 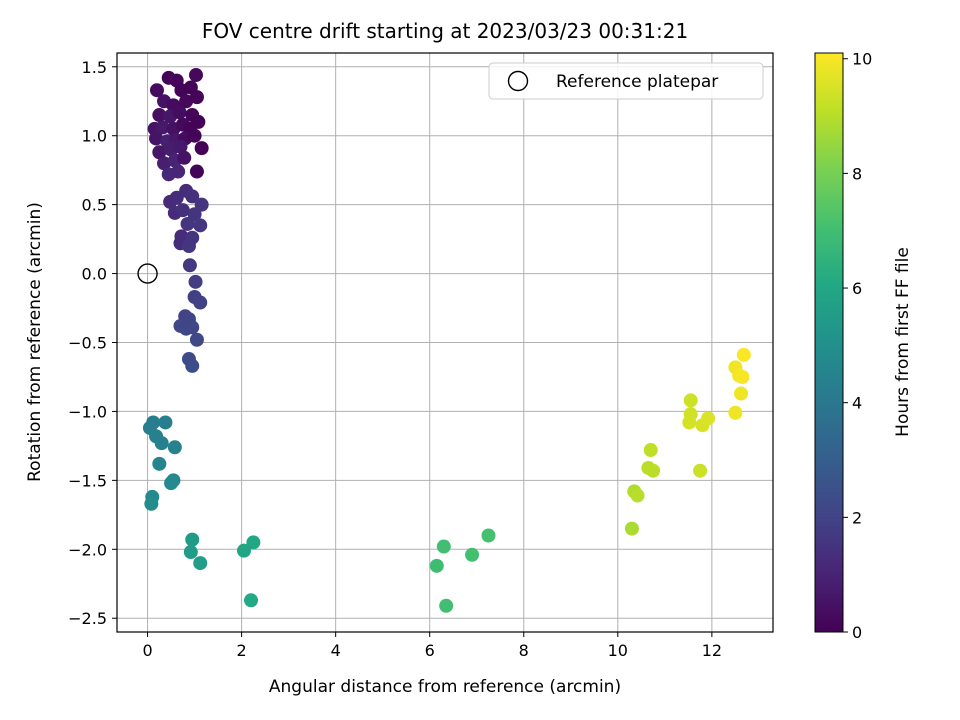 What do you see at coordinates (430, 650) in the screenshot?
I see `x-tick-label: 6` at bounding box center [430, 650].